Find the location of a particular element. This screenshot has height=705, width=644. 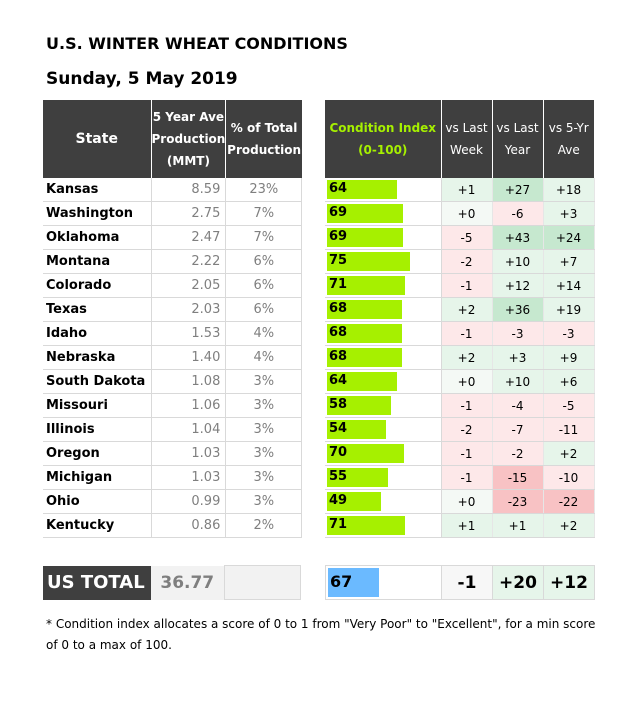

production-cell: 1.08 is located at coordinates (189, 381).